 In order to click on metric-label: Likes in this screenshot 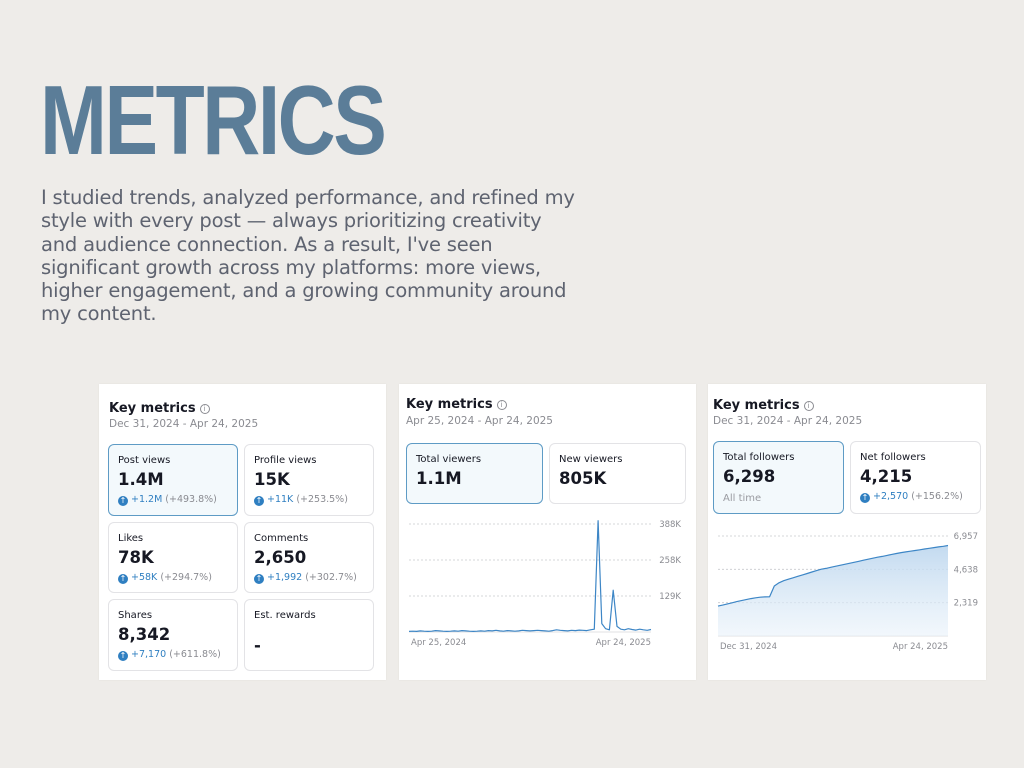, I will do `click(131, 538)`.